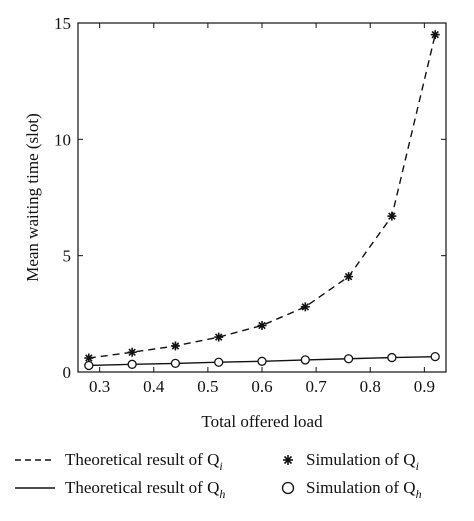 Image resolution: width=474 pixels, height=521 pixels. What do you see at coordinates (424, 386) in the screenshot?
I see `x-tick-label: 0.9` at bounding box center [424, 386].